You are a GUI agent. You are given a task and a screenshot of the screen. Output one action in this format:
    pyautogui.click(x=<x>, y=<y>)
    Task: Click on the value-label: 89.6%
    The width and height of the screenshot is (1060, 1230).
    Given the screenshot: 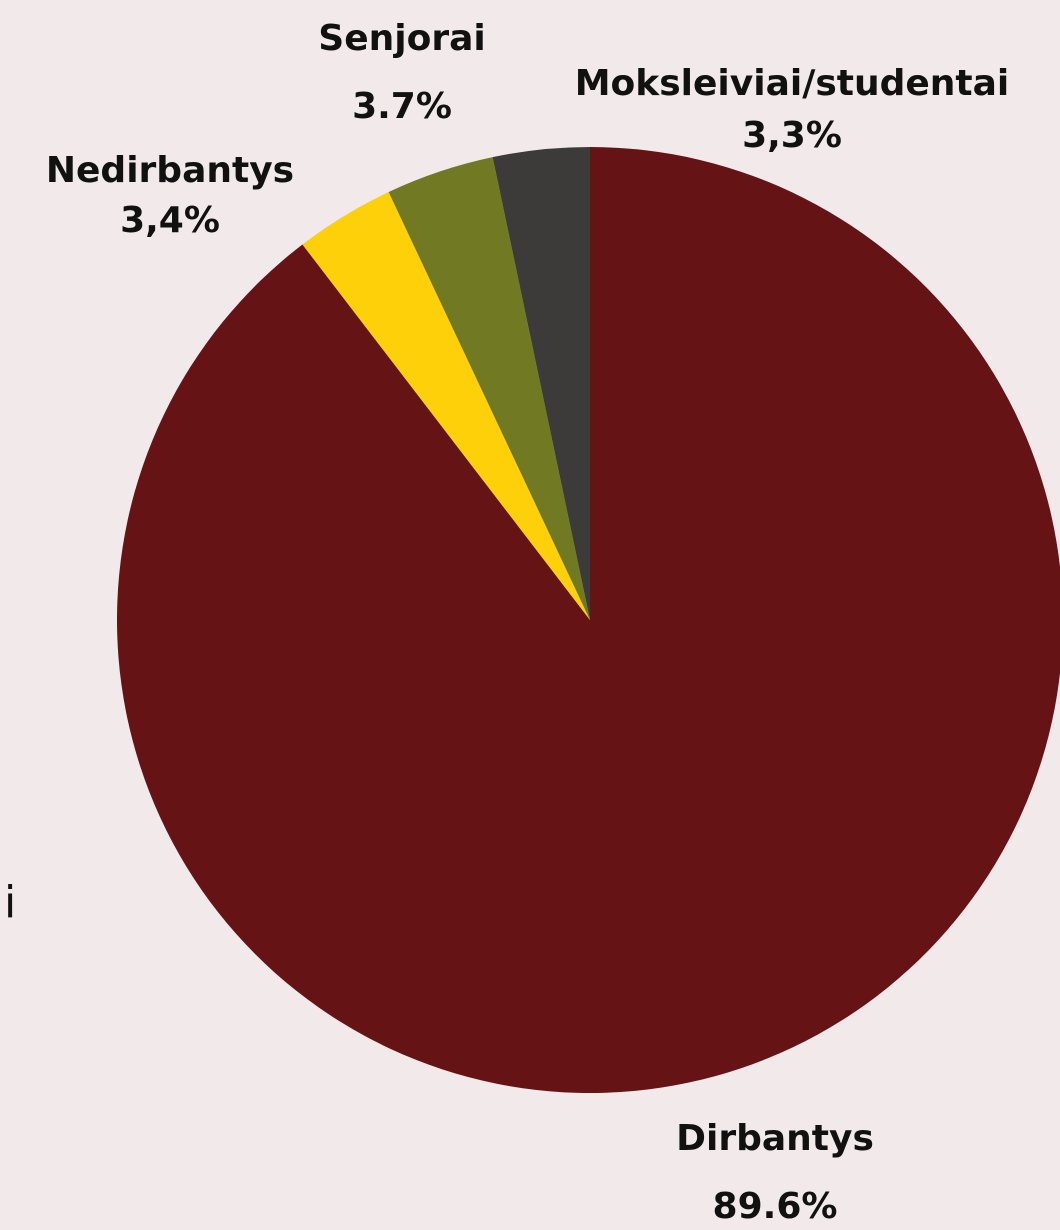 What is the action you would take?
    pyautogui.click(x=775, y=1206)
    